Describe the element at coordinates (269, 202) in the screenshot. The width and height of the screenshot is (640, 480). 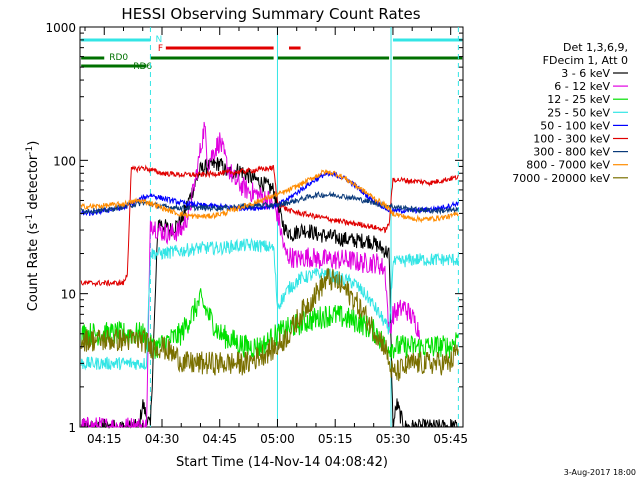
I see `series-line-300to800keV` at that location.